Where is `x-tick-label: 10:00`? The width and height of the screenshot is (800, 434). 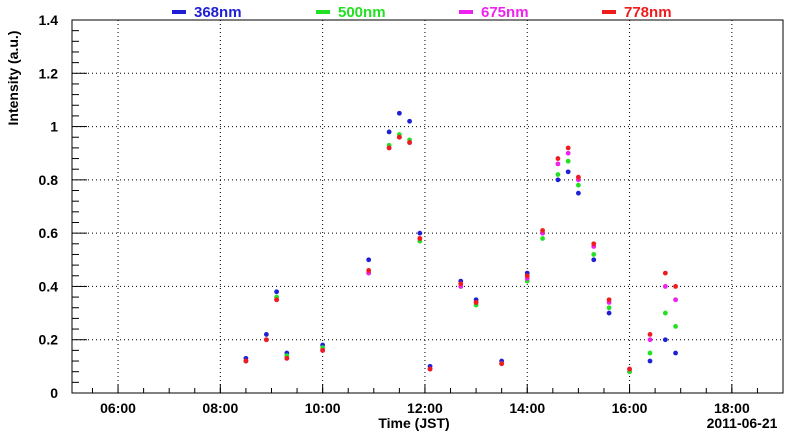 x-tick-label: 10:00 is located at coordinates (323, 408).